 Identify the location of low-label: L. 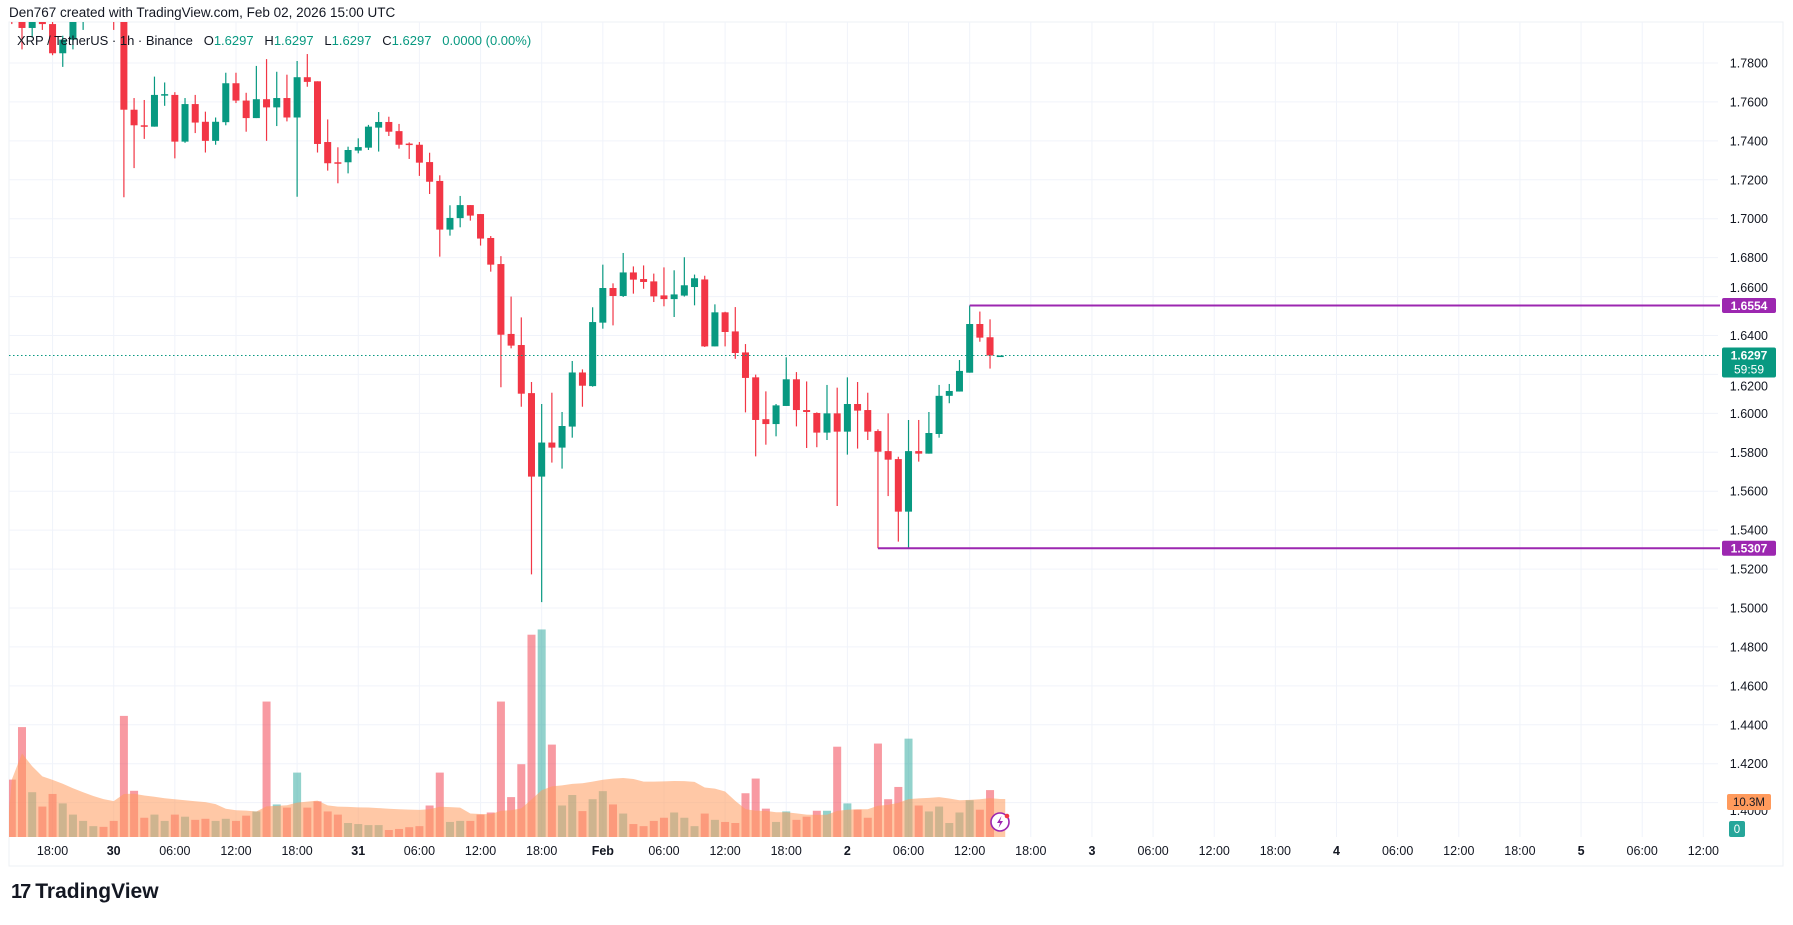
(328, 40).